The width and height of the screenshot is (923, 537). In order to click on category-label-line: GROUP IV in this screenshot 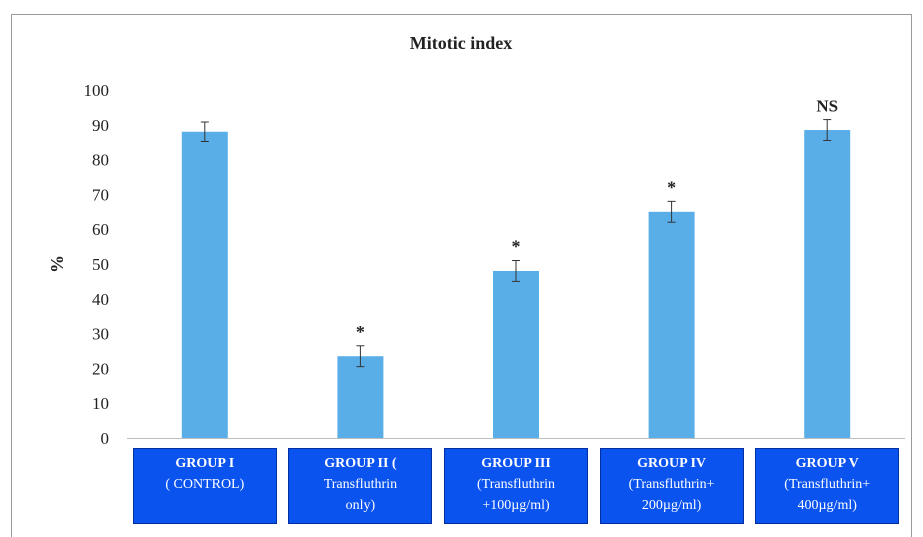, I will do `click(672, 463)`.